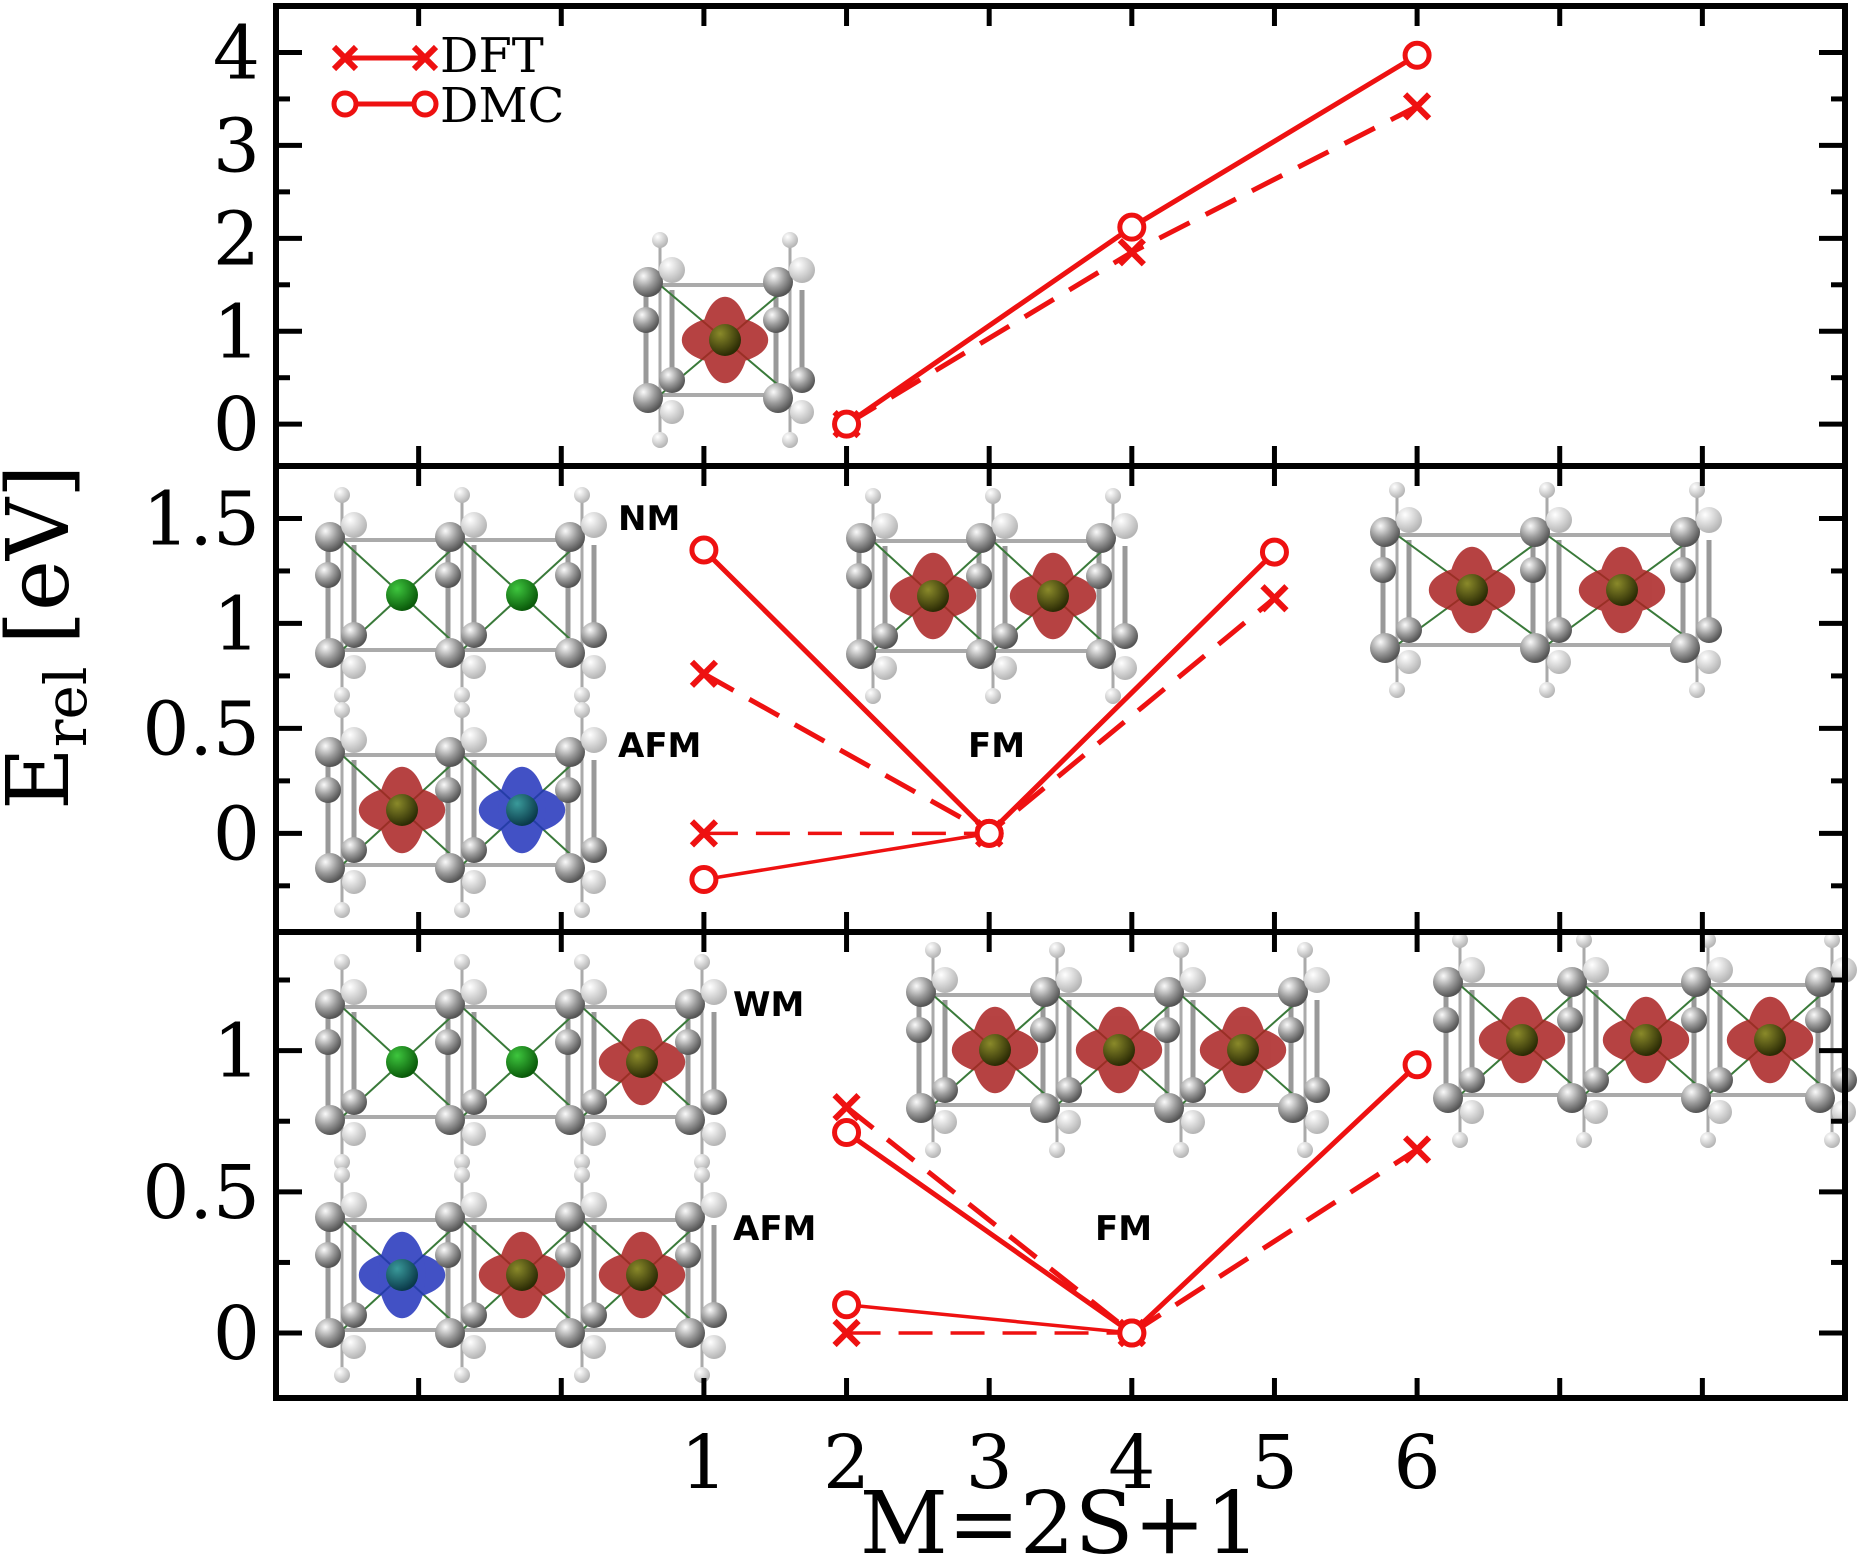  What do you see at coordinates (385, 81) in the screenshot?
I see `legend-marks` at bounding box center [385, 81].